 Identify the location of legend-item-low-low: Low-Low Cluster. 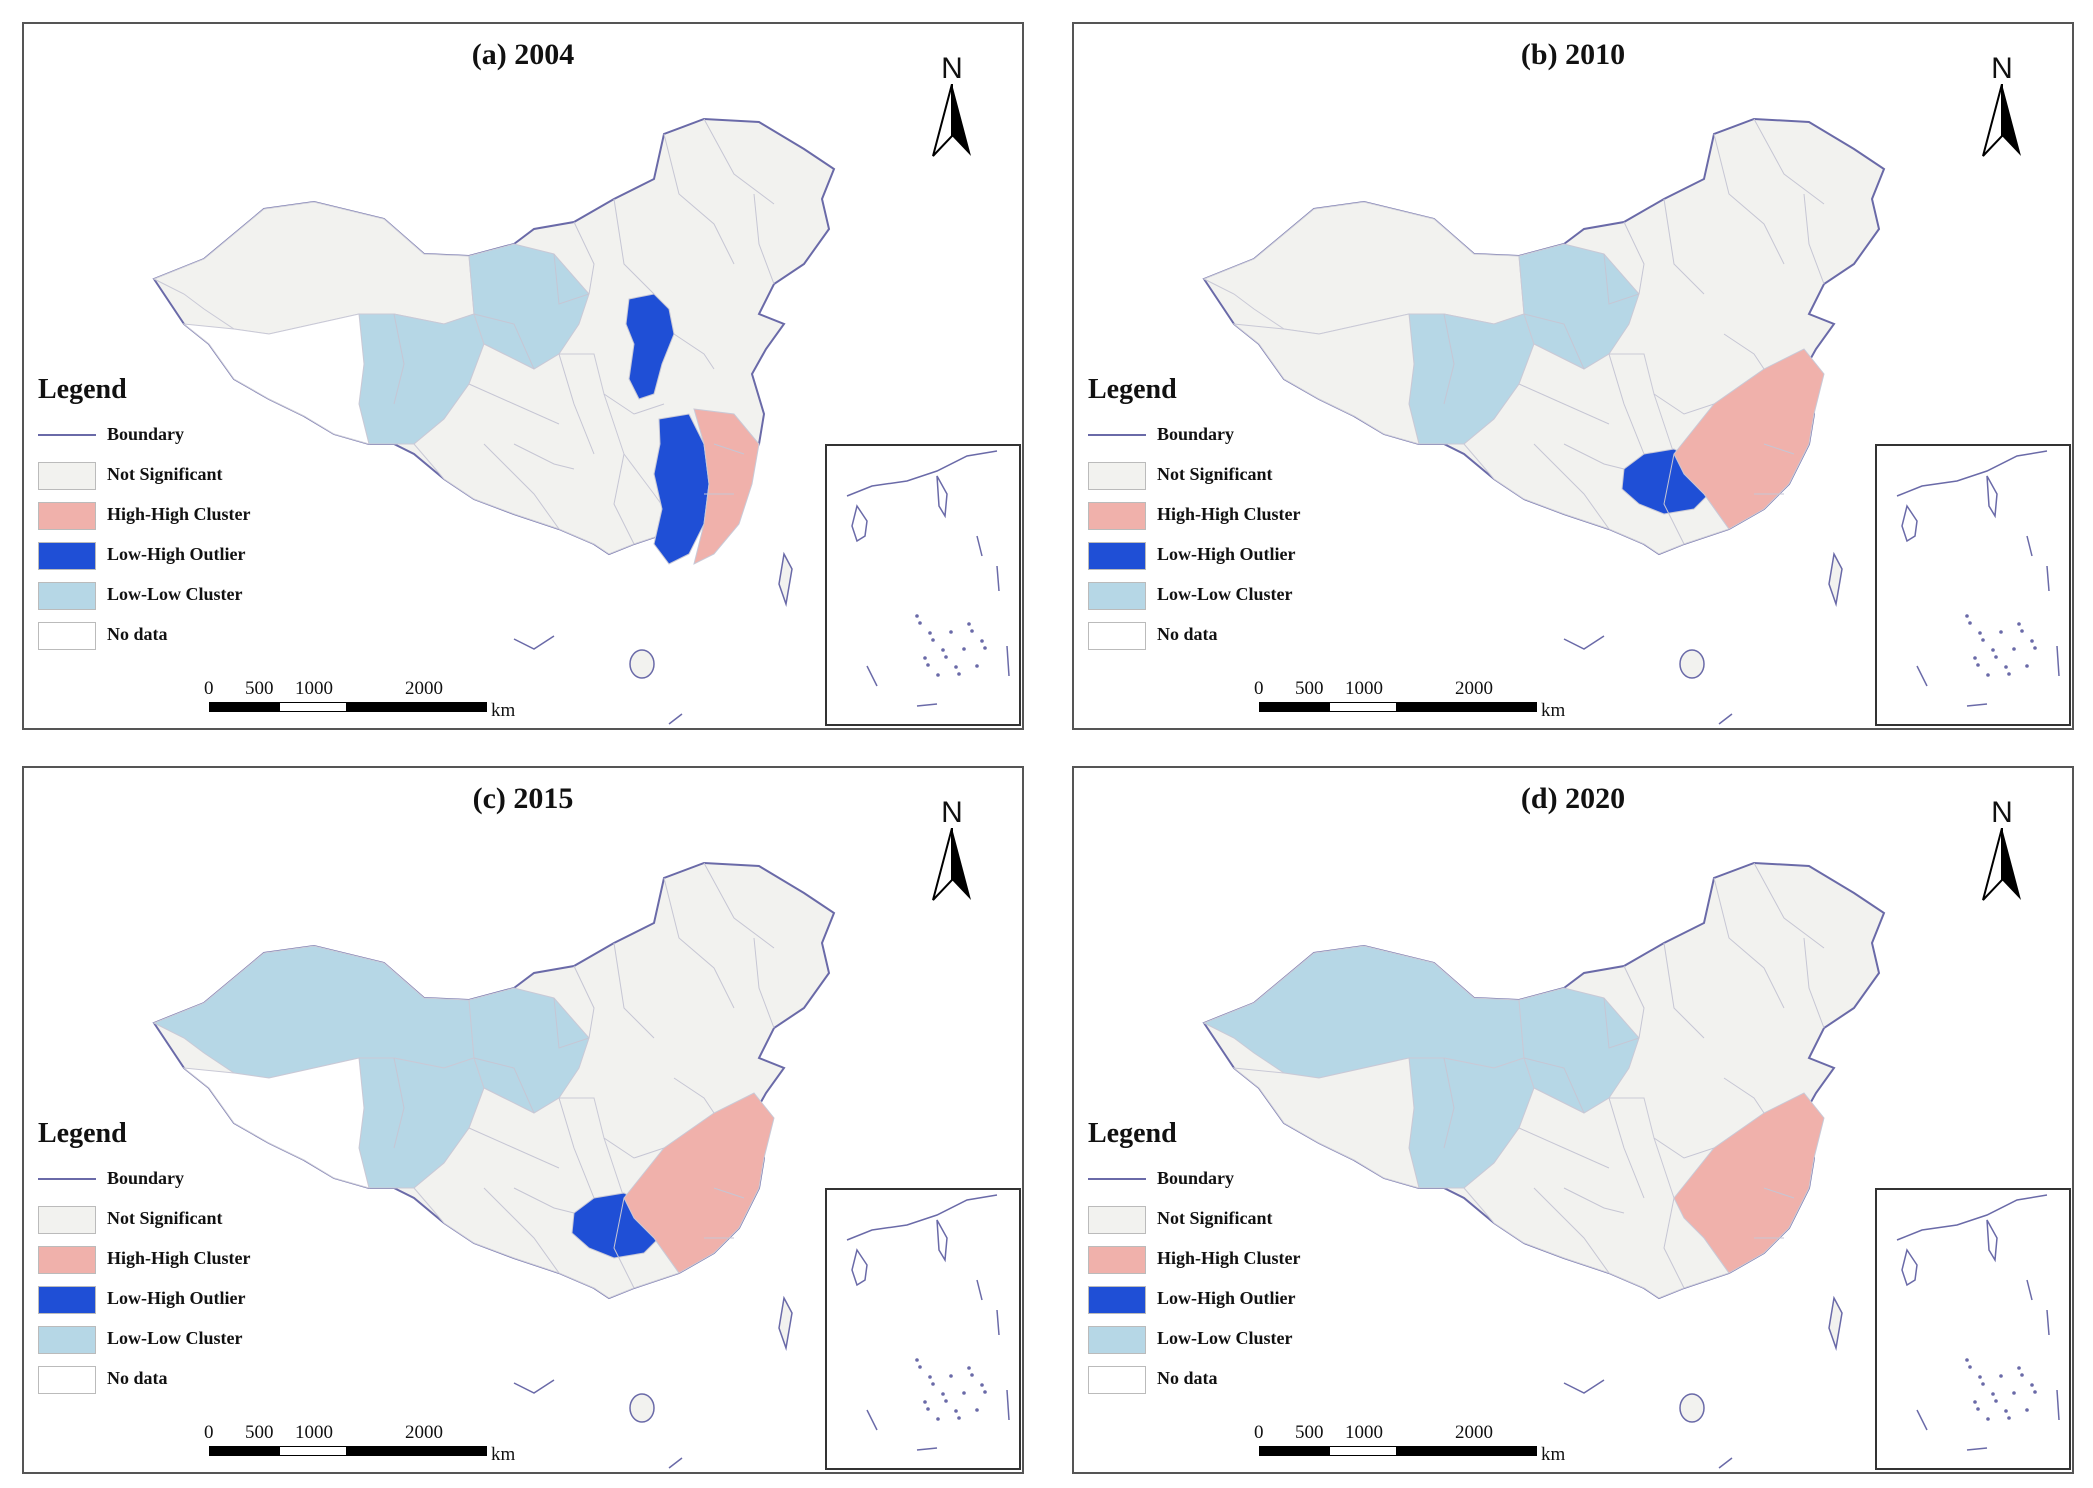
(168, 1342).